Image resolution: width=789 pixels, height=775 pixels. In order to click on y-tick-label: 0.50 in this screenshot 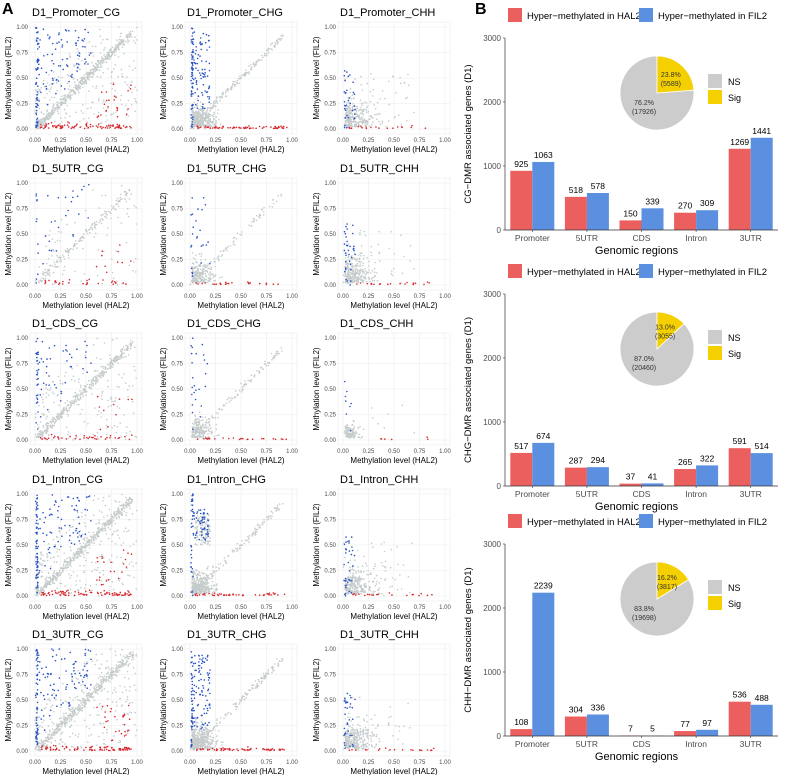, I will do `click(177, 235)`.